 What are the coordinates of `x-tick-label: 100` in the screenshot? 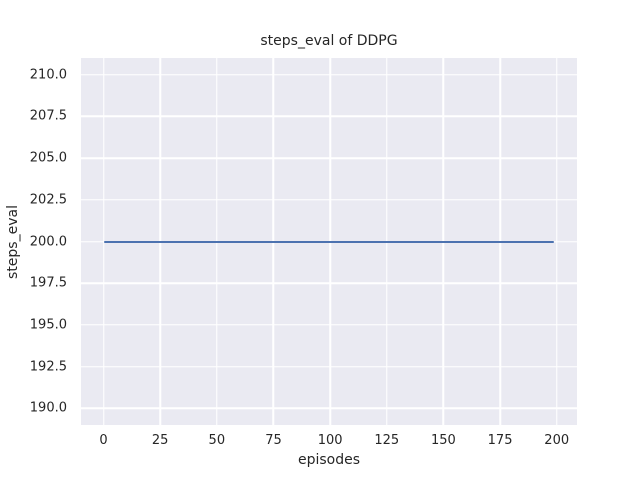 It's located at (330, 440).